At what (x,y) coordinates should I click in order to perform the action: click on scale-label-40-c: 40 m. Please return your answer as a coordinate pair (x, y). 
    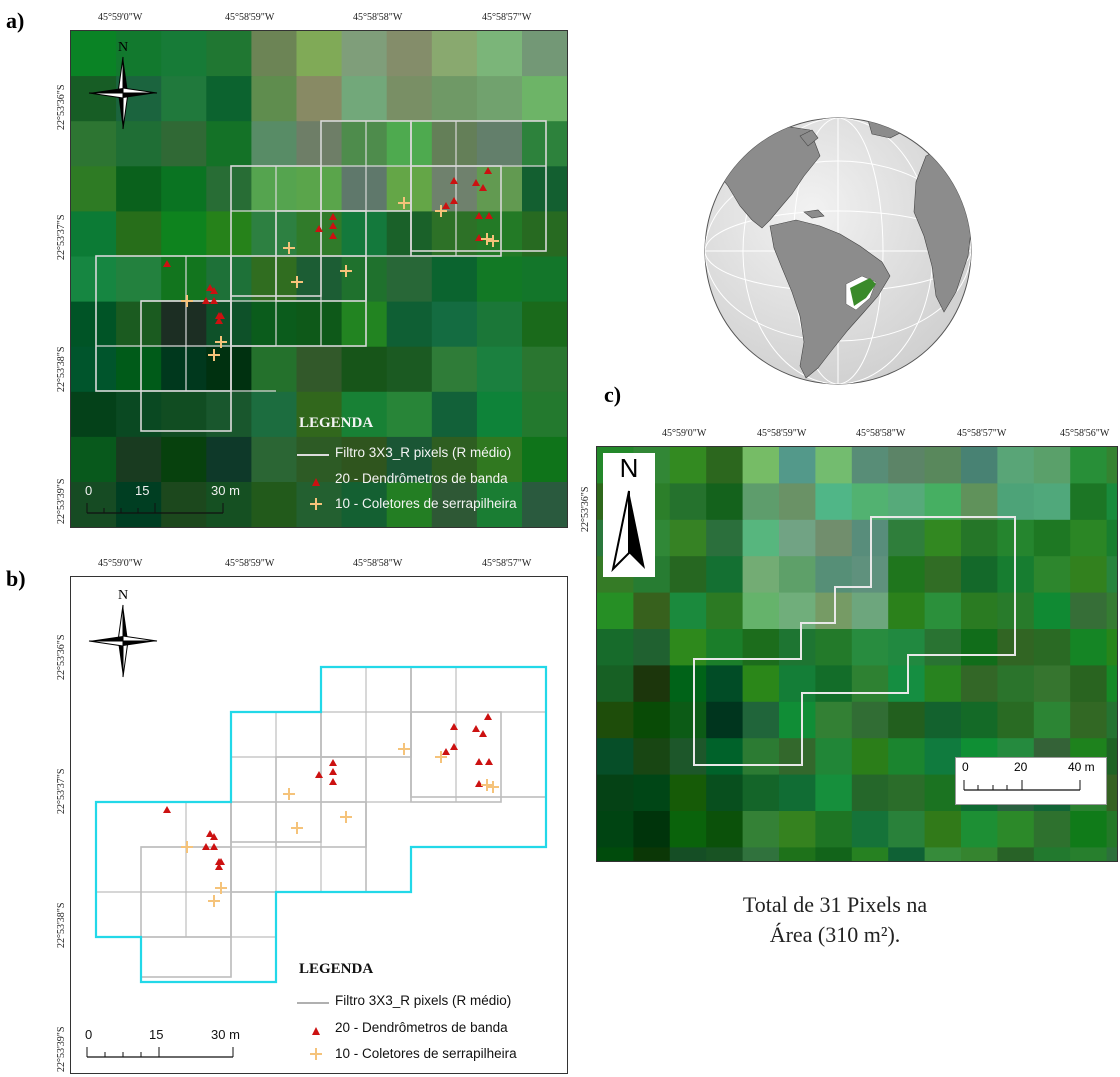
    Looking at the image, I should click on (1081, 767).